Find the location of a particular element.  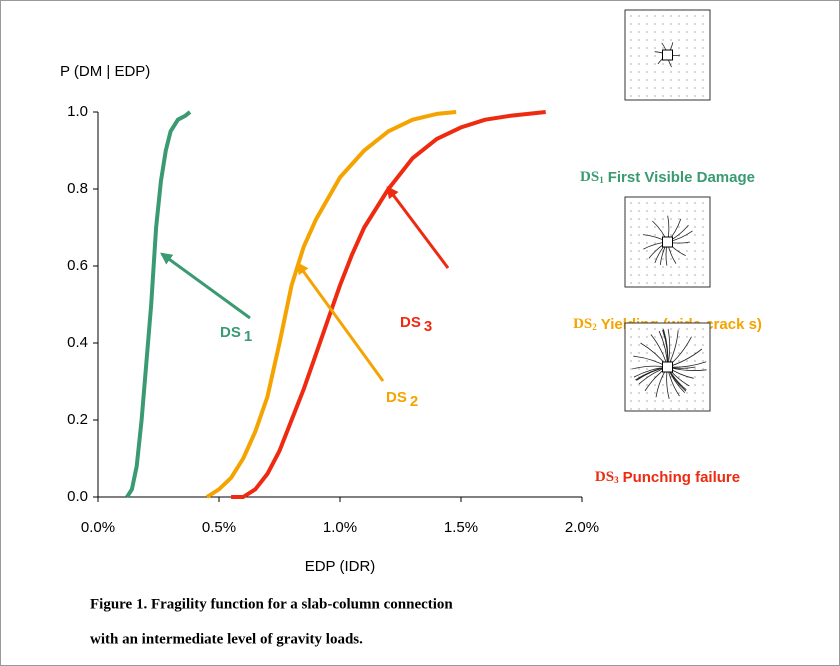

y-tick-label: 1.0 is located at coordinates (77, 111).